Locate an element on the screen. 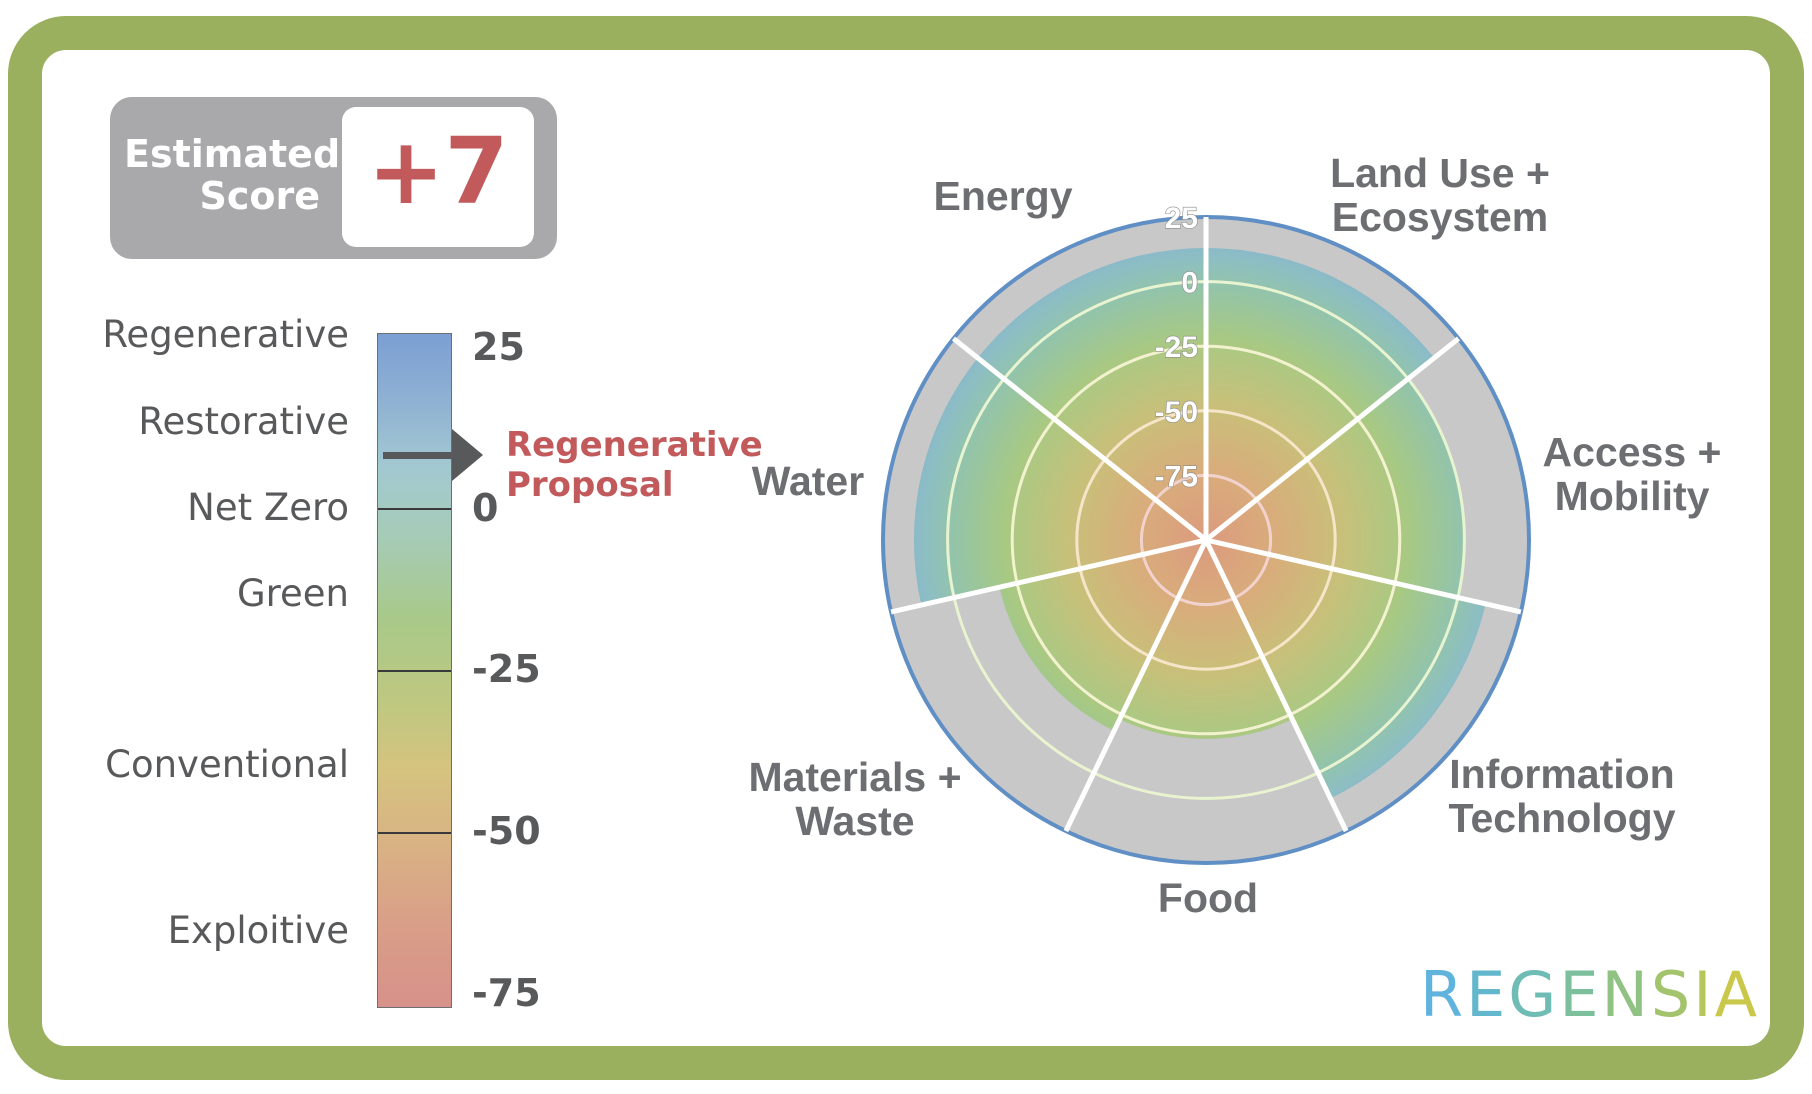 The width and height of the screenshot is (1812, 1094). score-marker-label-line1: Regenerative is located at coordinates (634, 445).